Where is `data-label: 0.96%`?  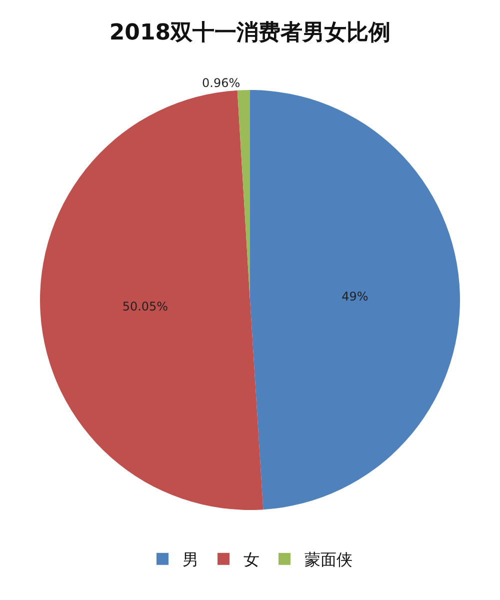 data-label: 0.96% is located at coordinates (221, 83).